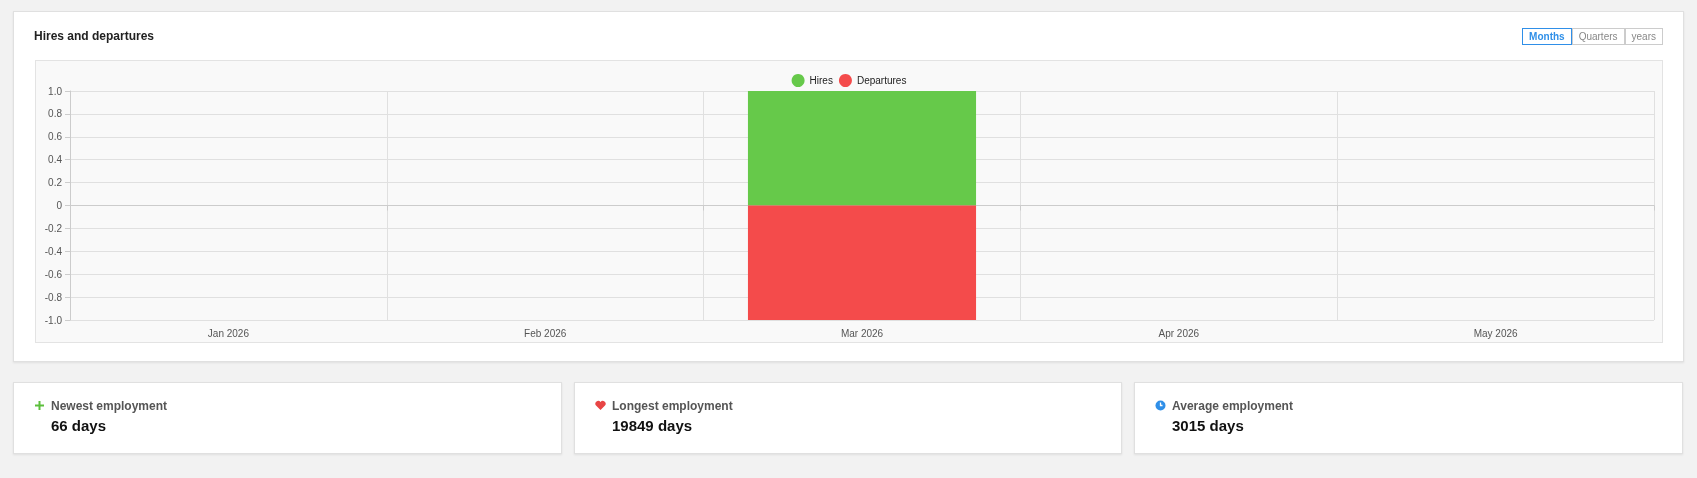  I want to click on y-tick-label: 0.4, so click(55, 160).